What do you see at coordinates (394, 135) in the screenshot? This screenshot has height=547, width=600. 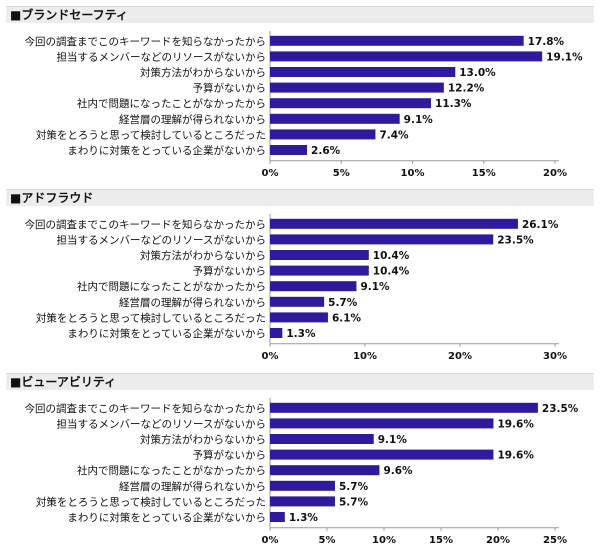 I see `data-label: 7.4%` at bounding box center [394, 135].